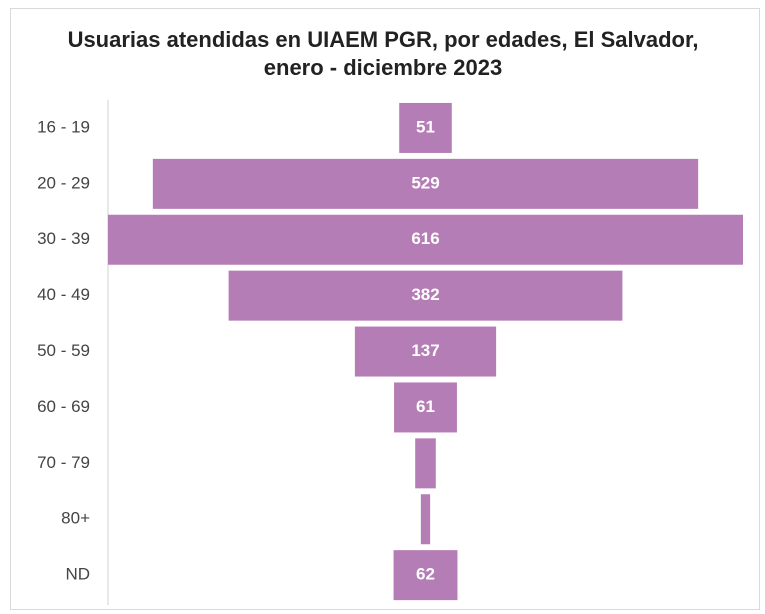  Describe the element at coordinates (63, 238) in the screenshot. I see `category-label: 30 - 39` at that location.